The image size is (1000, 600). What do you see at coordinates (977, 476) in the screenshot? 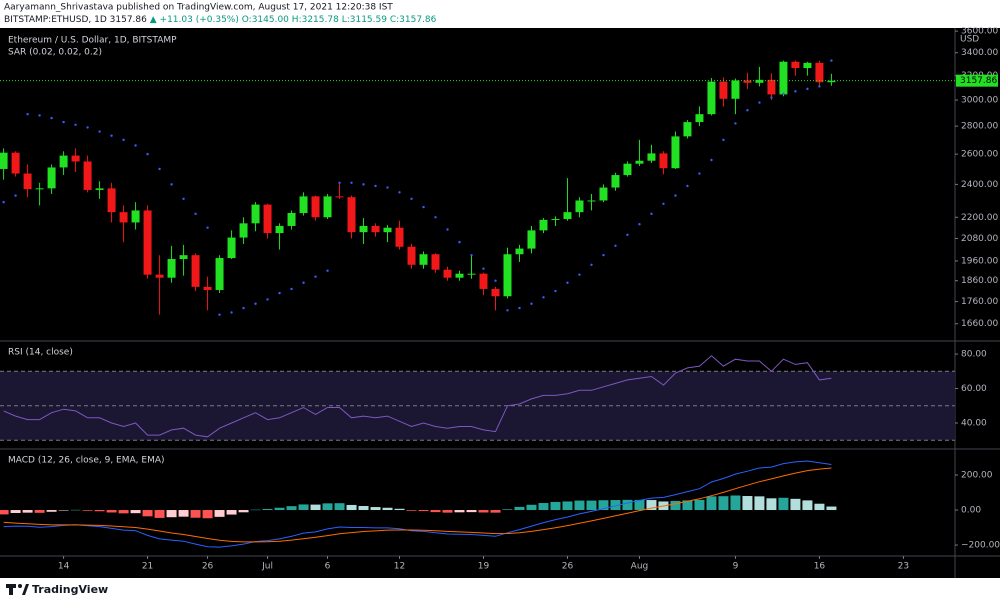
I see `y-tick-label: 200.00` at bounding box center [977, 476].